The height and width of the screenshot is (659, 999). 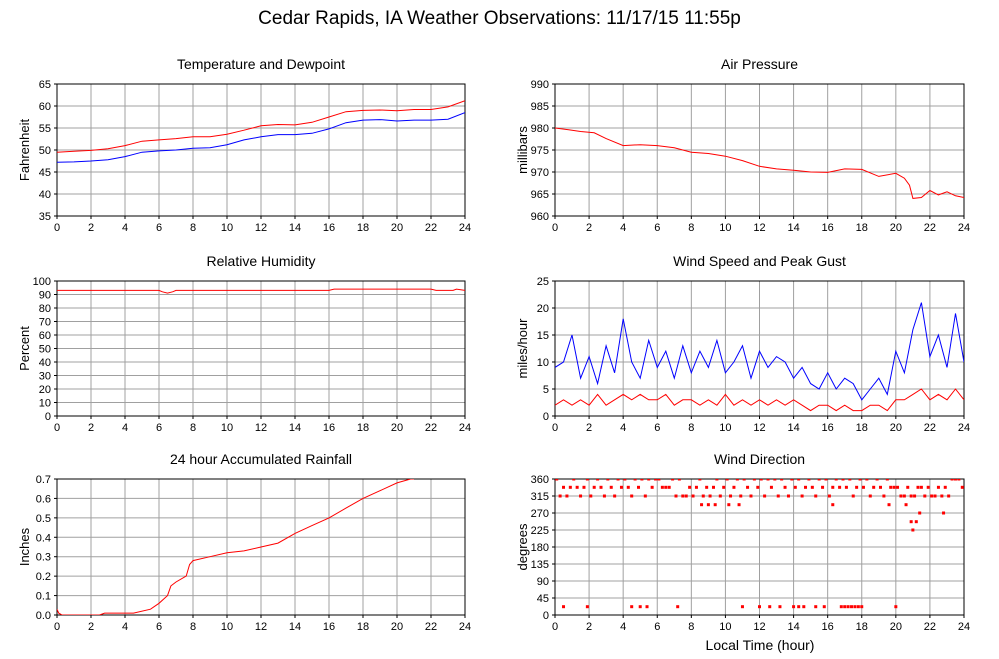 What do you see at coordinates (24, 150) in the screenshot?
I see `y-axis-label: Fahrenheit` at bounding box center [24, 150].